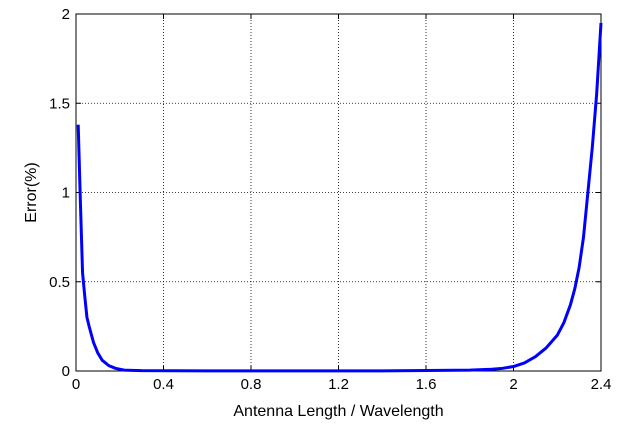  Describe the element at coordinates (66, 193) in the screenshot. I see `y-tick-label: 1` at that location.